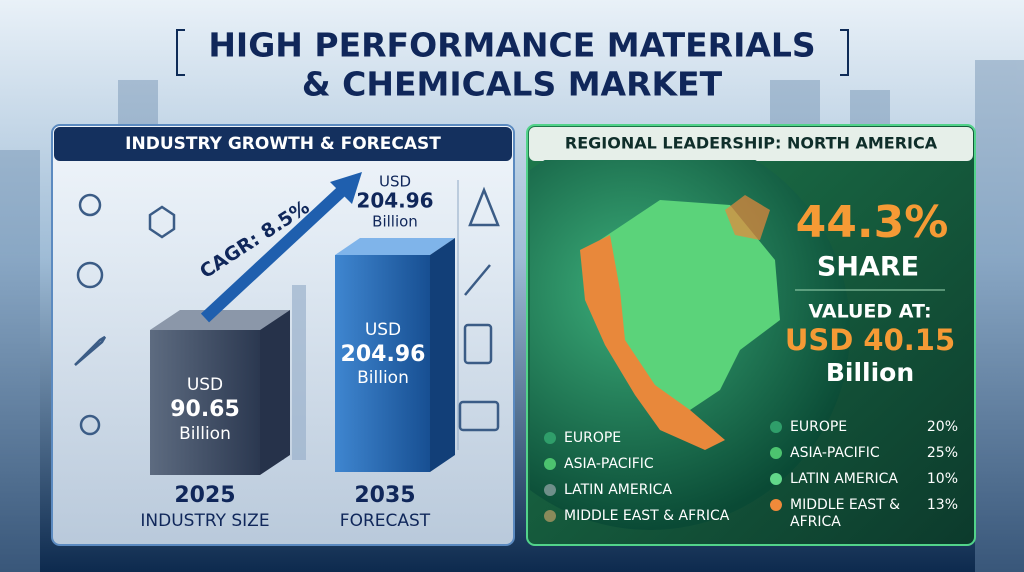 Image resolution: width=1024 pixels, height=572 pixels. I want to click on share-value: 10%, so click(942, 479).